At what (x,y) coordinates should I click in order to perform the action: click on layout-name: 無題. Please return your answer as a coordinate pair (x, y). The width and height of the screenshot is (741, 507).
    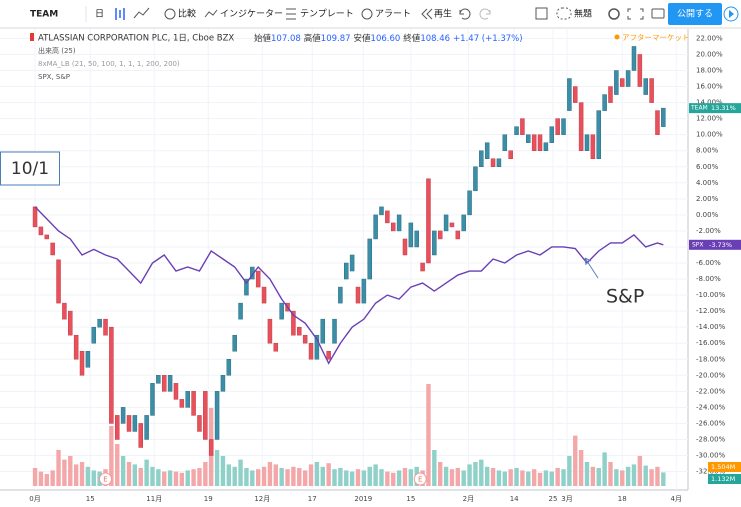
    Looking at the image, I should click on (583, 14).